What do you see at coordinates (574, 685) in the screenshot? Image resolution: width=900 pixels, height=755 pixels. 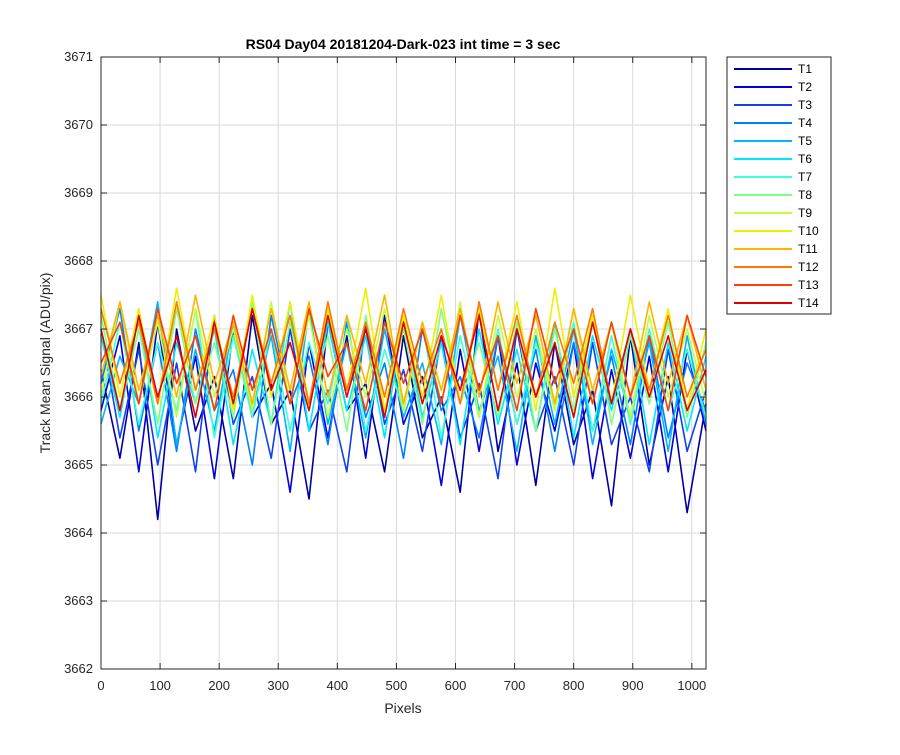 I see `x-tick-label-8: 800` at bounding box center [574, 685].